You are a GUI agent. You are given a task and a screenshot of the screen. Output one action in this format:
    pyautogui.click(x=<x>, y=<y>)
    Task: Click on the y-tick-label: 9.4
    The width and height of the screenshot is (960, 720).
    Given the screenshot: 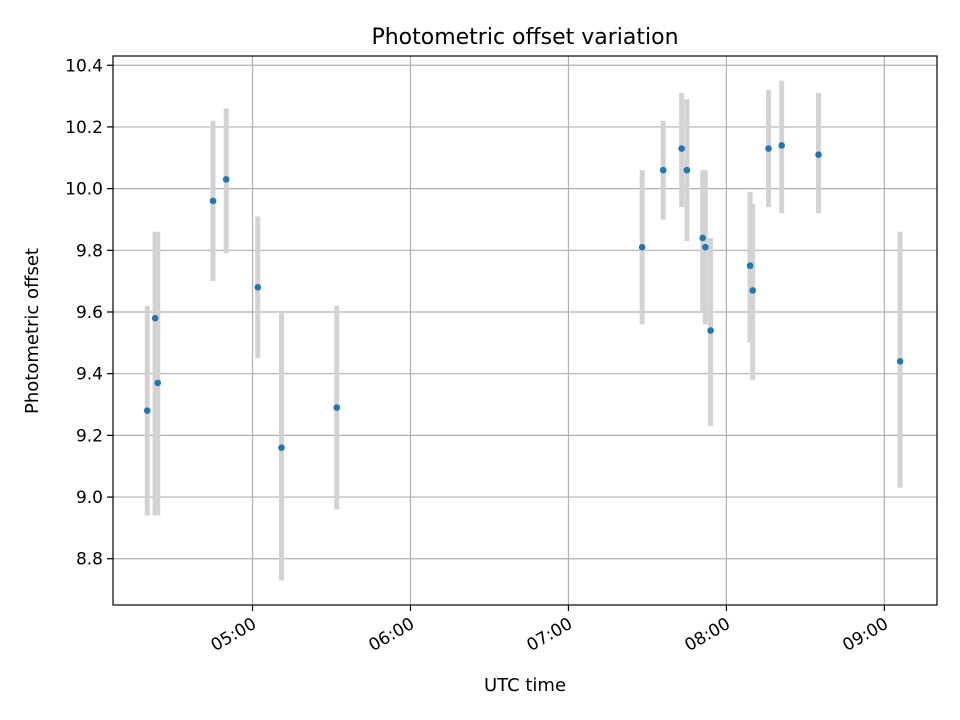 What is the action you would take?
    pyautogui.click(x=89, y=375)
    